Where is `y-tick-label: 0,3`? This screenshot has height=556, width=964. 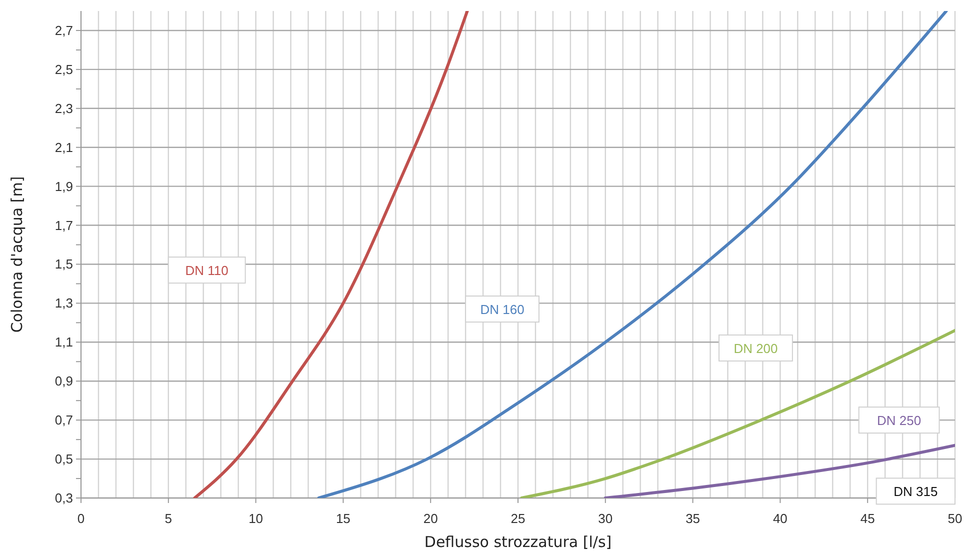 y-tick-label: 0,3 is located at coordinates (63, 498).